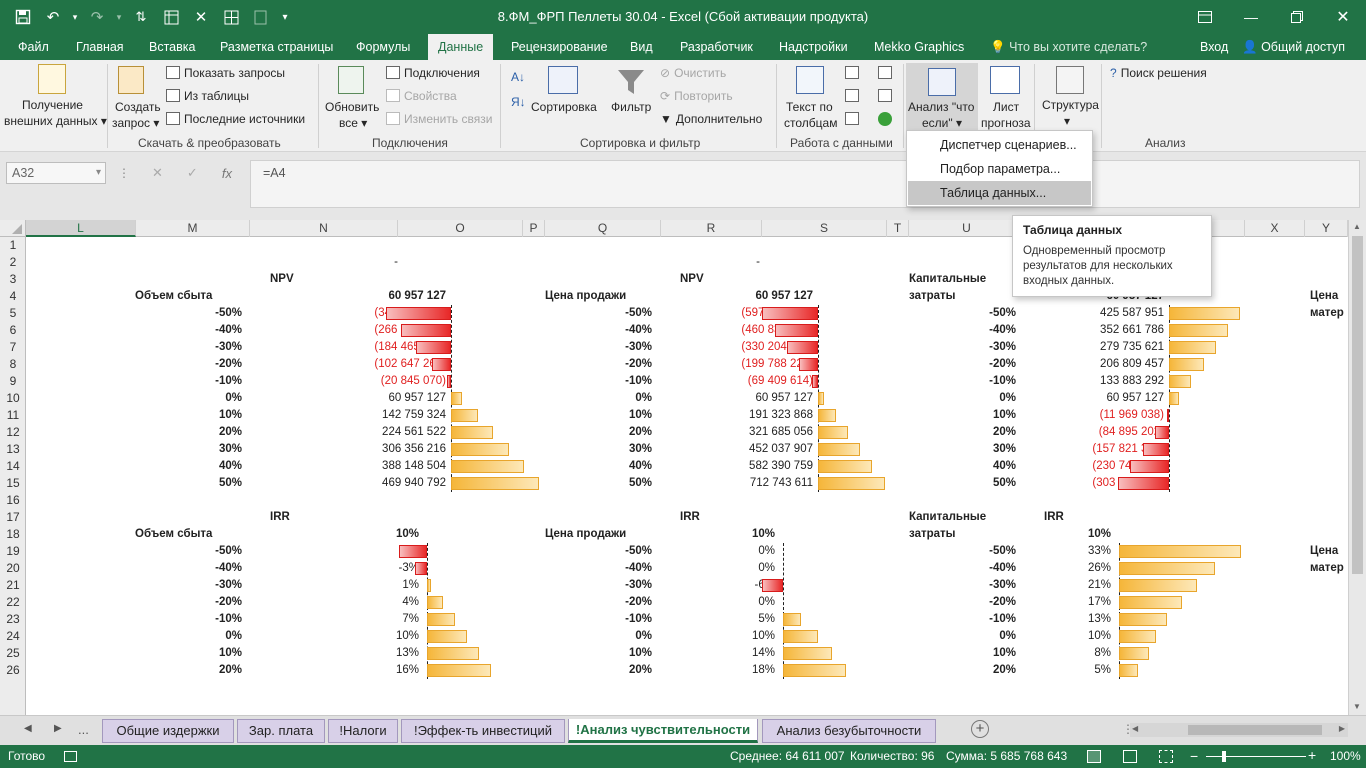 The height and width of the screenshot is (768, 1366). I want to click on scroll-up-icon: ▲, so click(1357, 226).